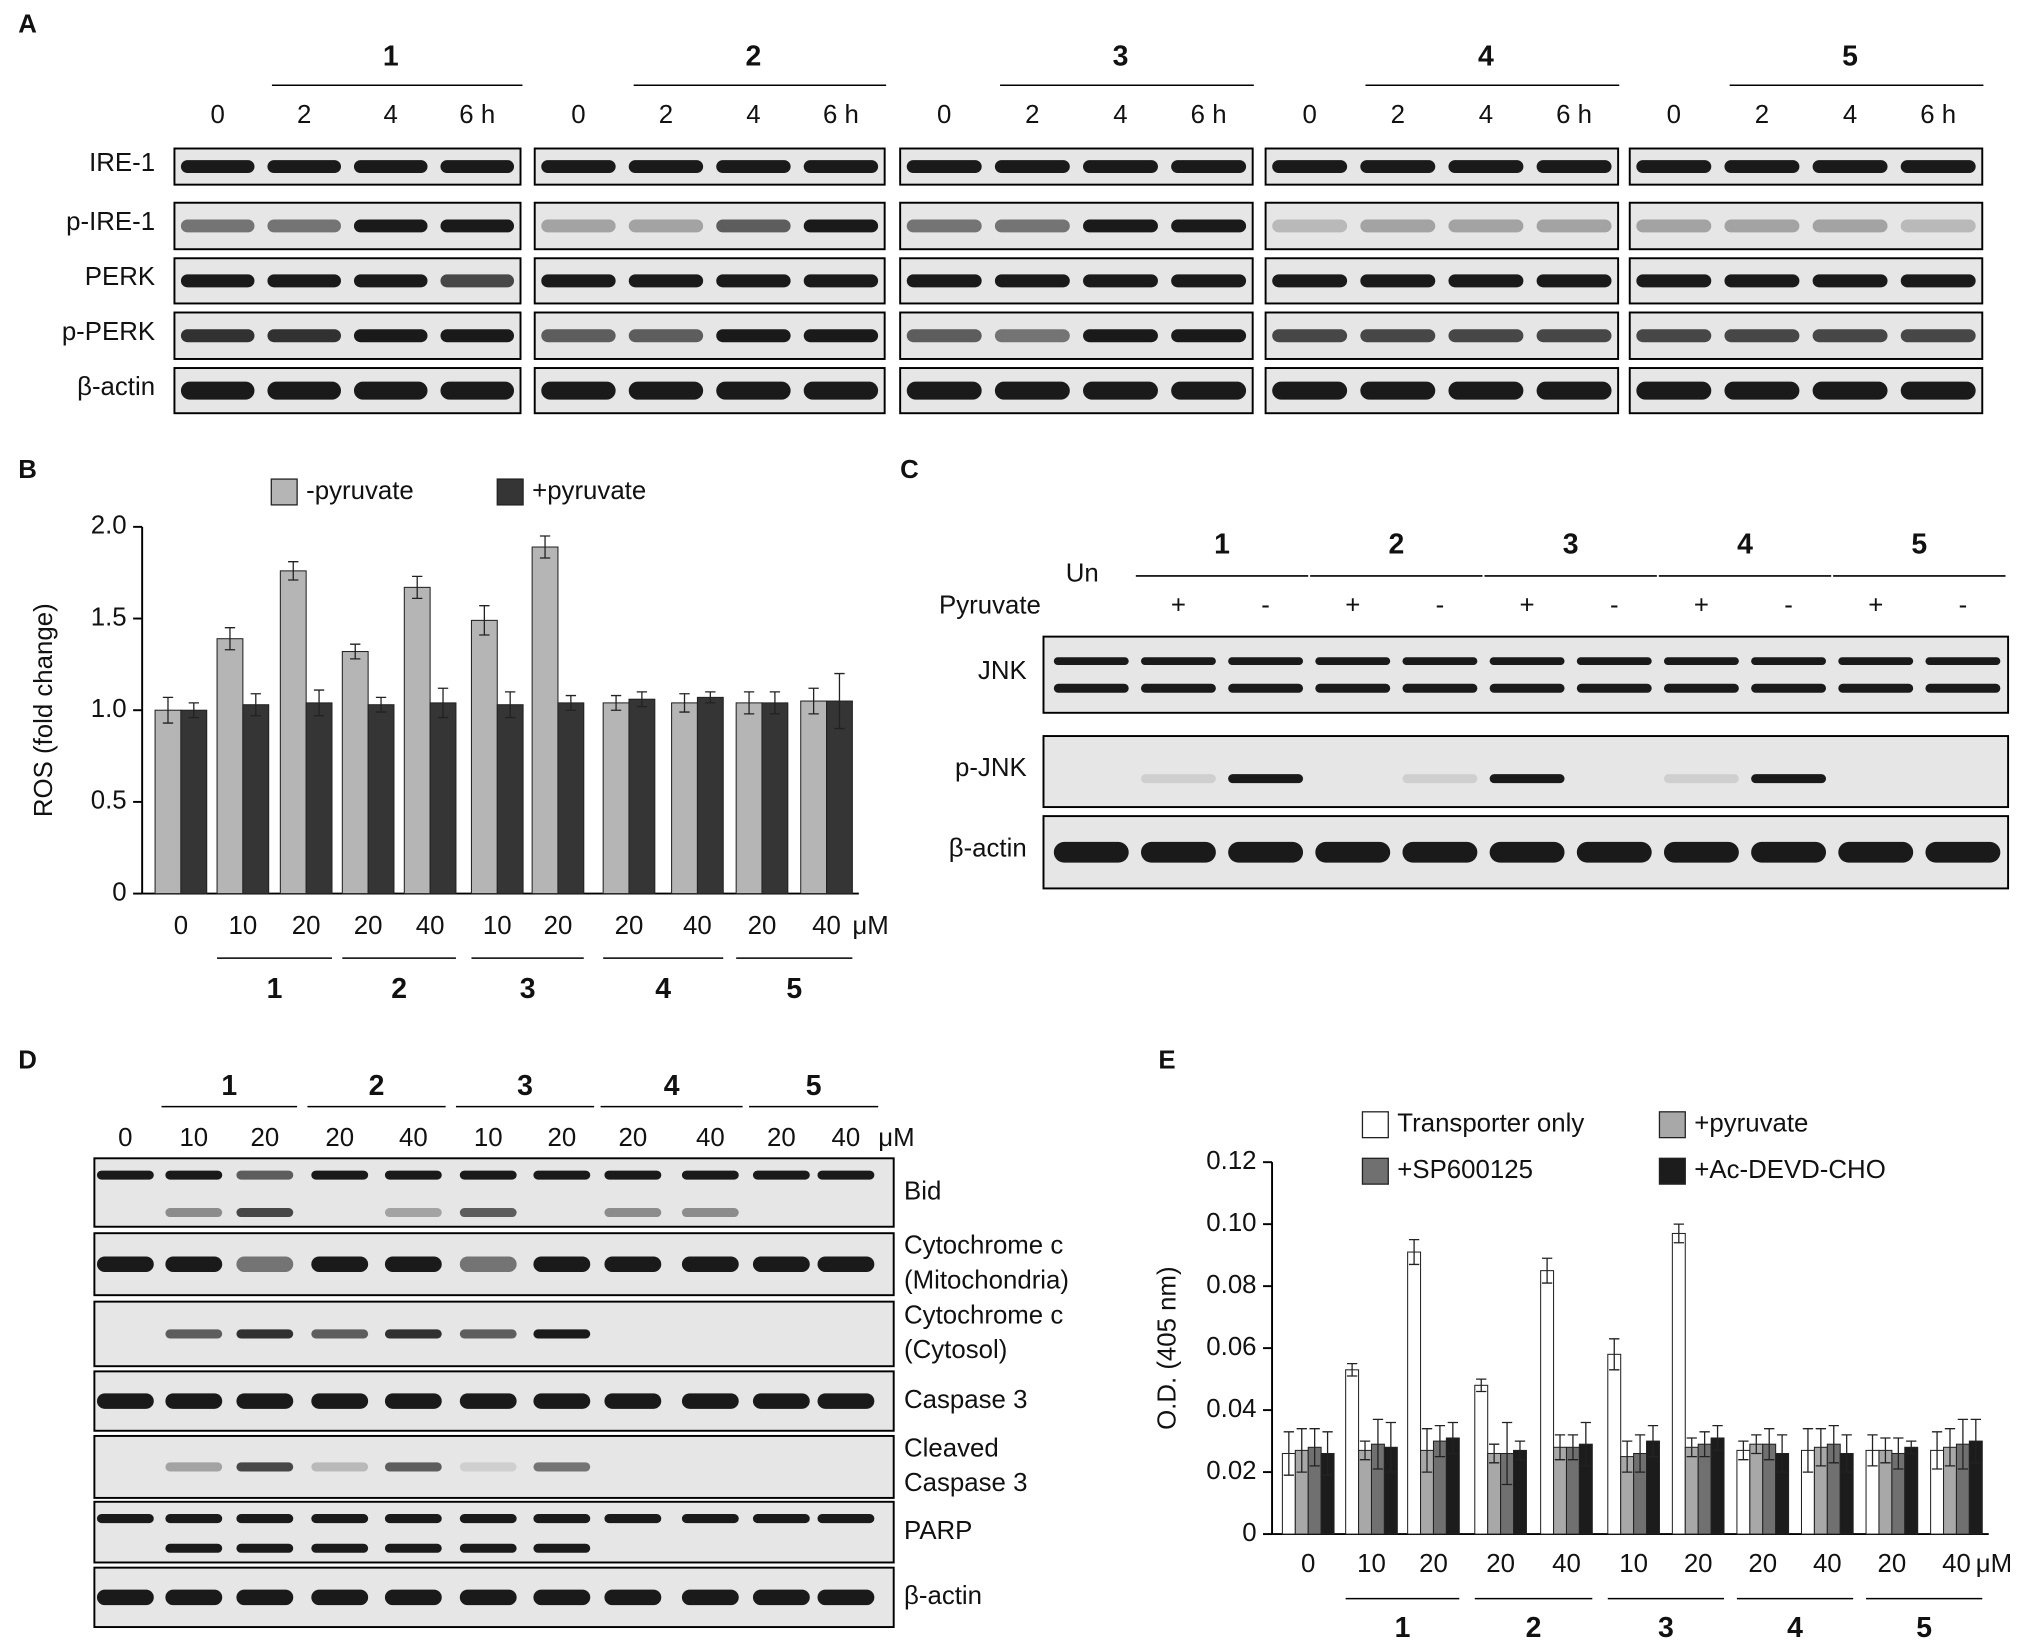  What do you see at coordinates (1309, 115) in the screenshot?
I see `lane-label: 0` at bounding box center [1309, 115].